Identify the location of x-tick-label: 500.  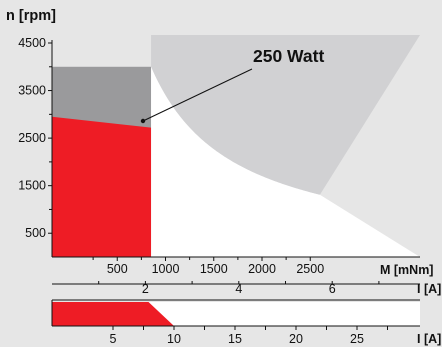
(117, 269).